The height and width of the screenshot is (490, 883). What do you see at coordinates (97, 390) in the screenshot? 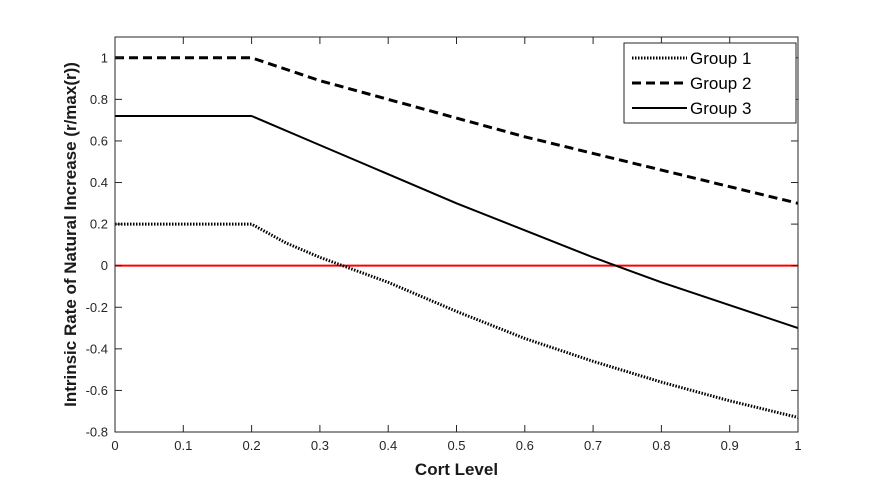
I see `y-tick-label: -0.6` at bounding box center [97, 390].